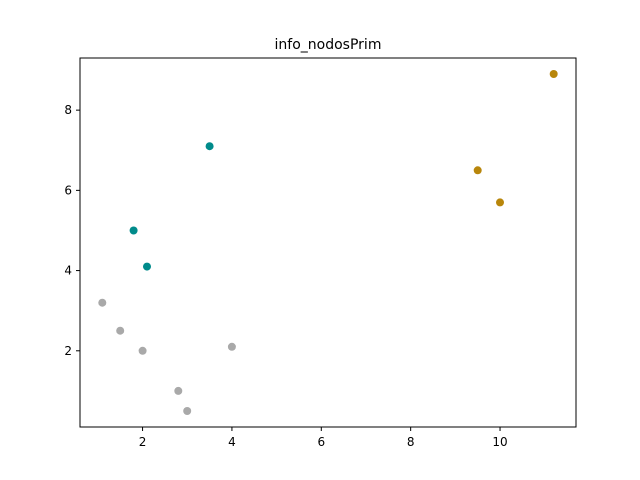  What do you see at coordinates (411, 442) in the screenshot?
I see `x-tick-label: 8` at bounding box center [411, 442].